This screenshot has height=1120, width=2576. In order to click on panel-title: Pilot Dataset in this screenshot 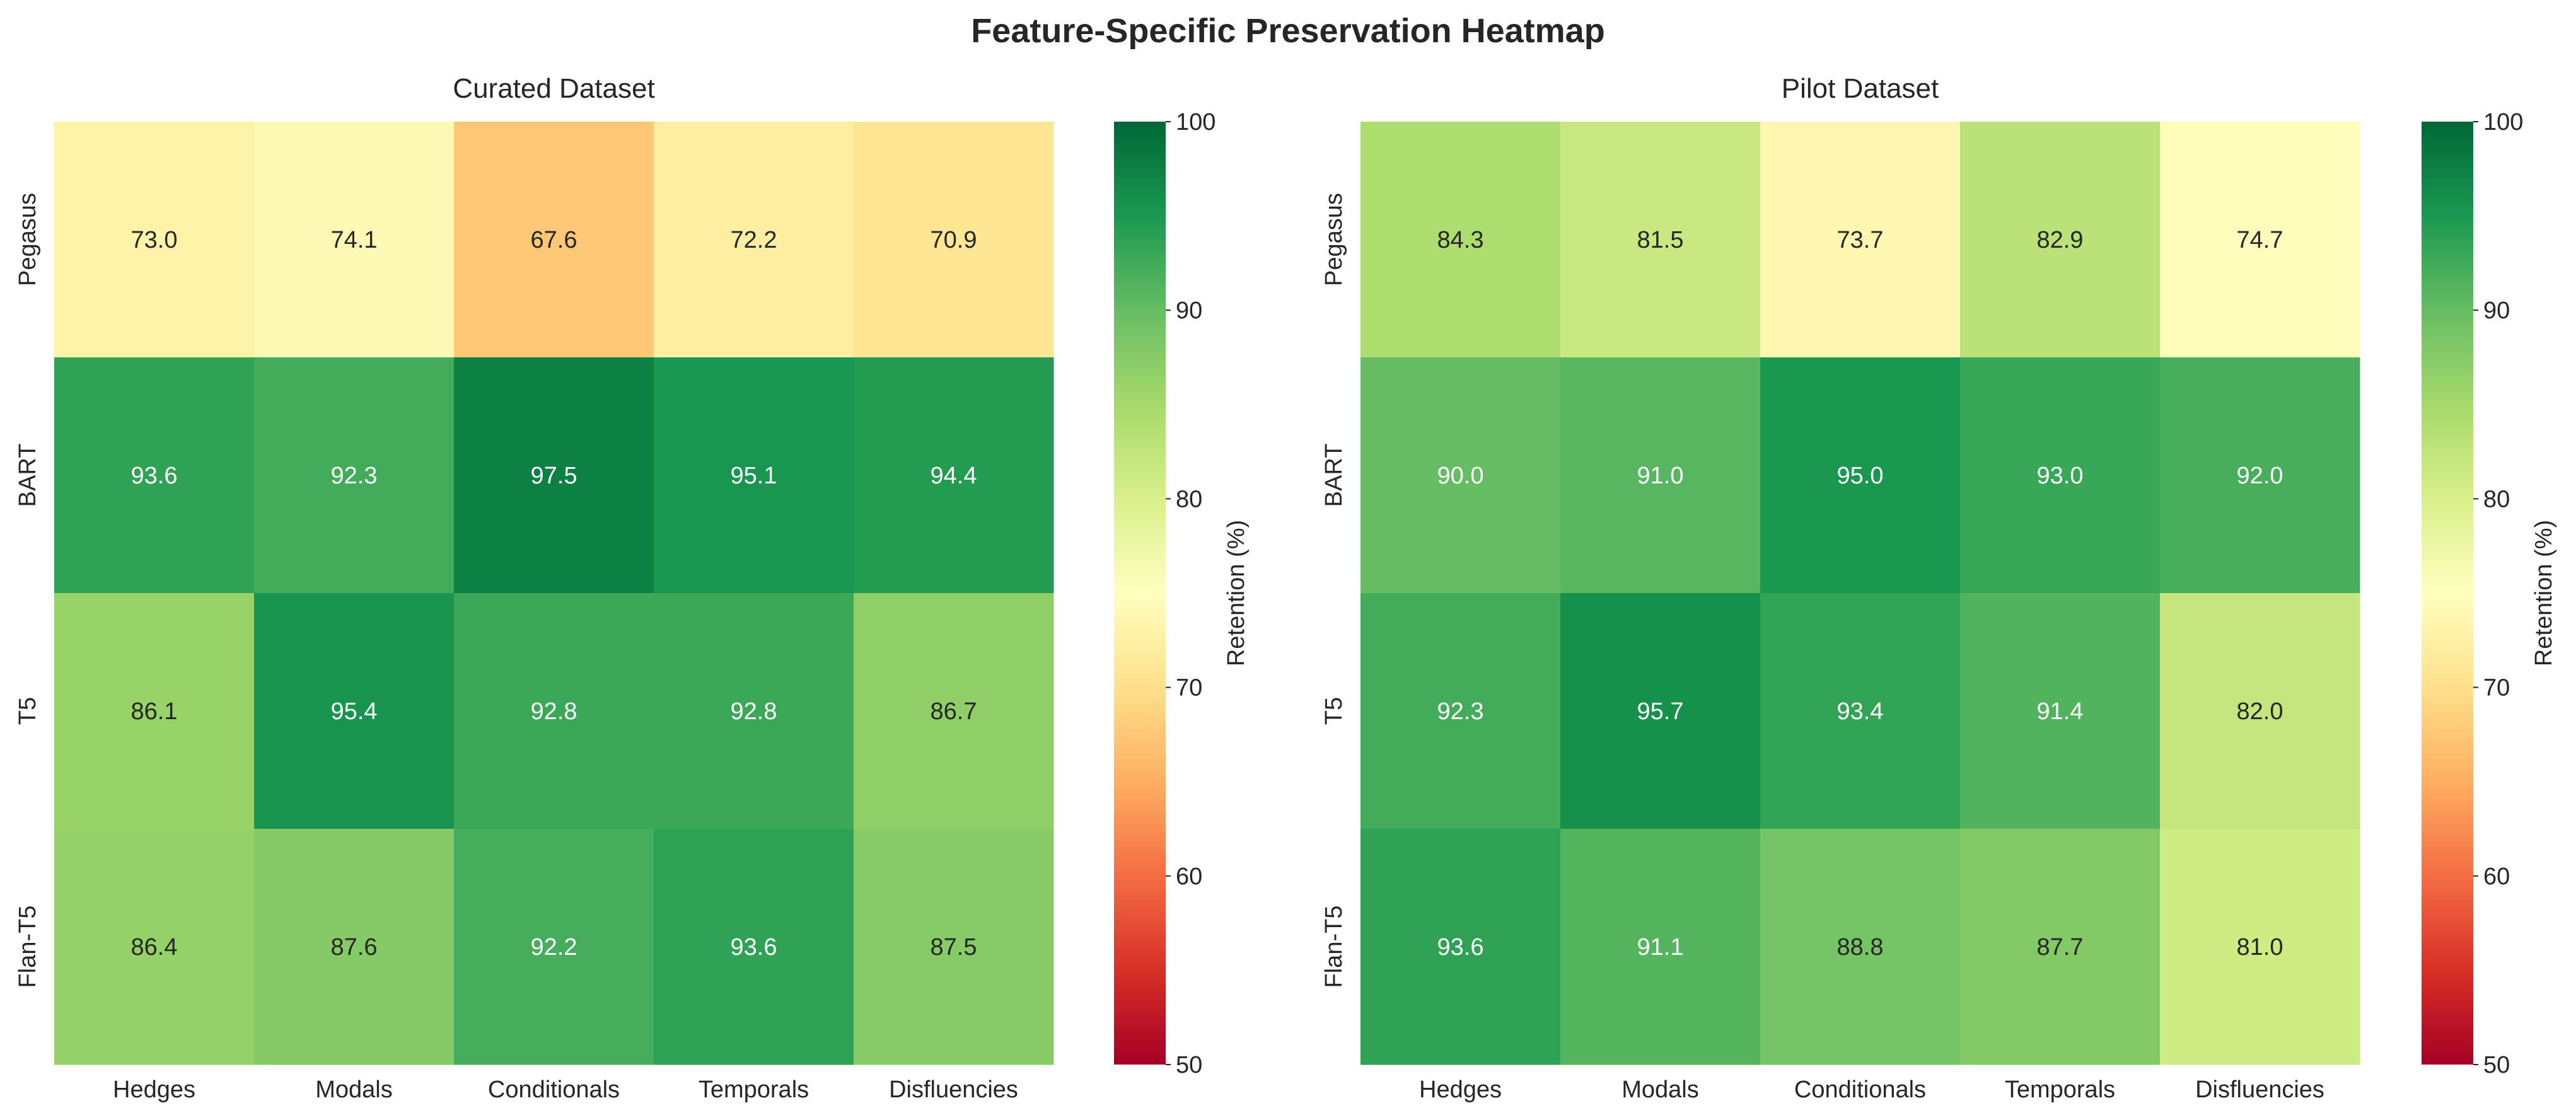, I will do `click(1860, 88)`.